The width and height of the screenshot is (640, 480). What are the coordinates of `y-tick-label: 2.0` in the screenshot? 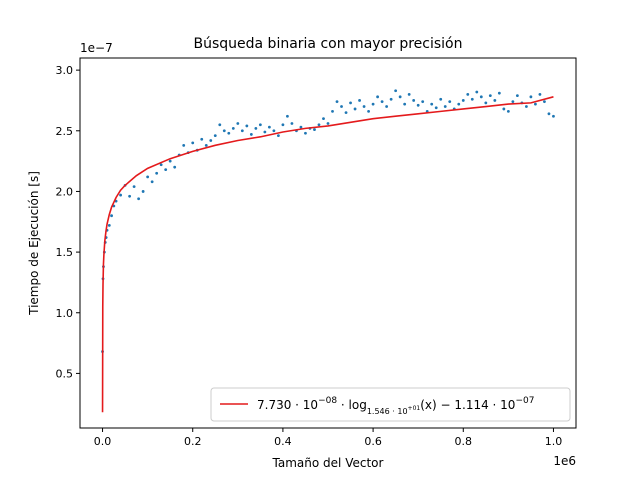 It's located at (65, 191).